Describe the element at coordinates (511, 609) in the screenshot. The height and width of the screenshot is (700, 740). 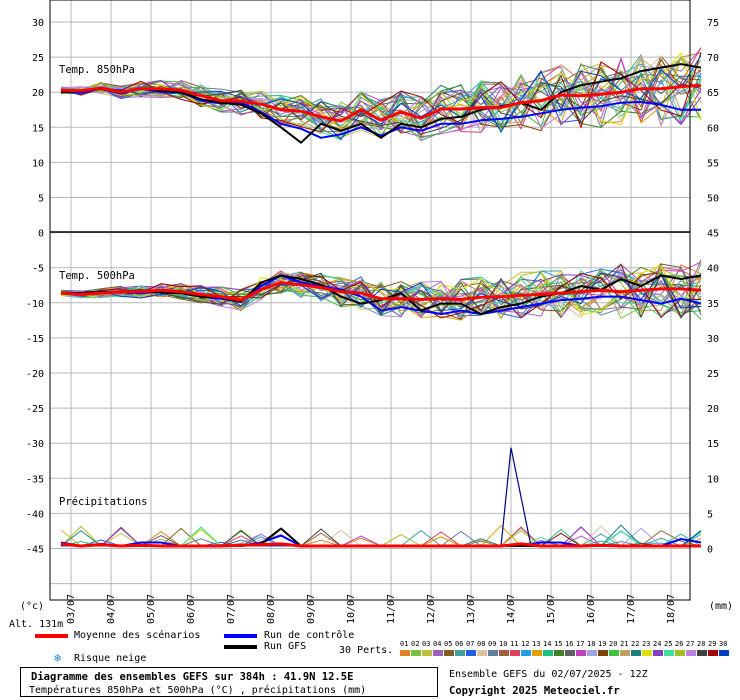
I see `x-tick-label: 14/07` at that location.